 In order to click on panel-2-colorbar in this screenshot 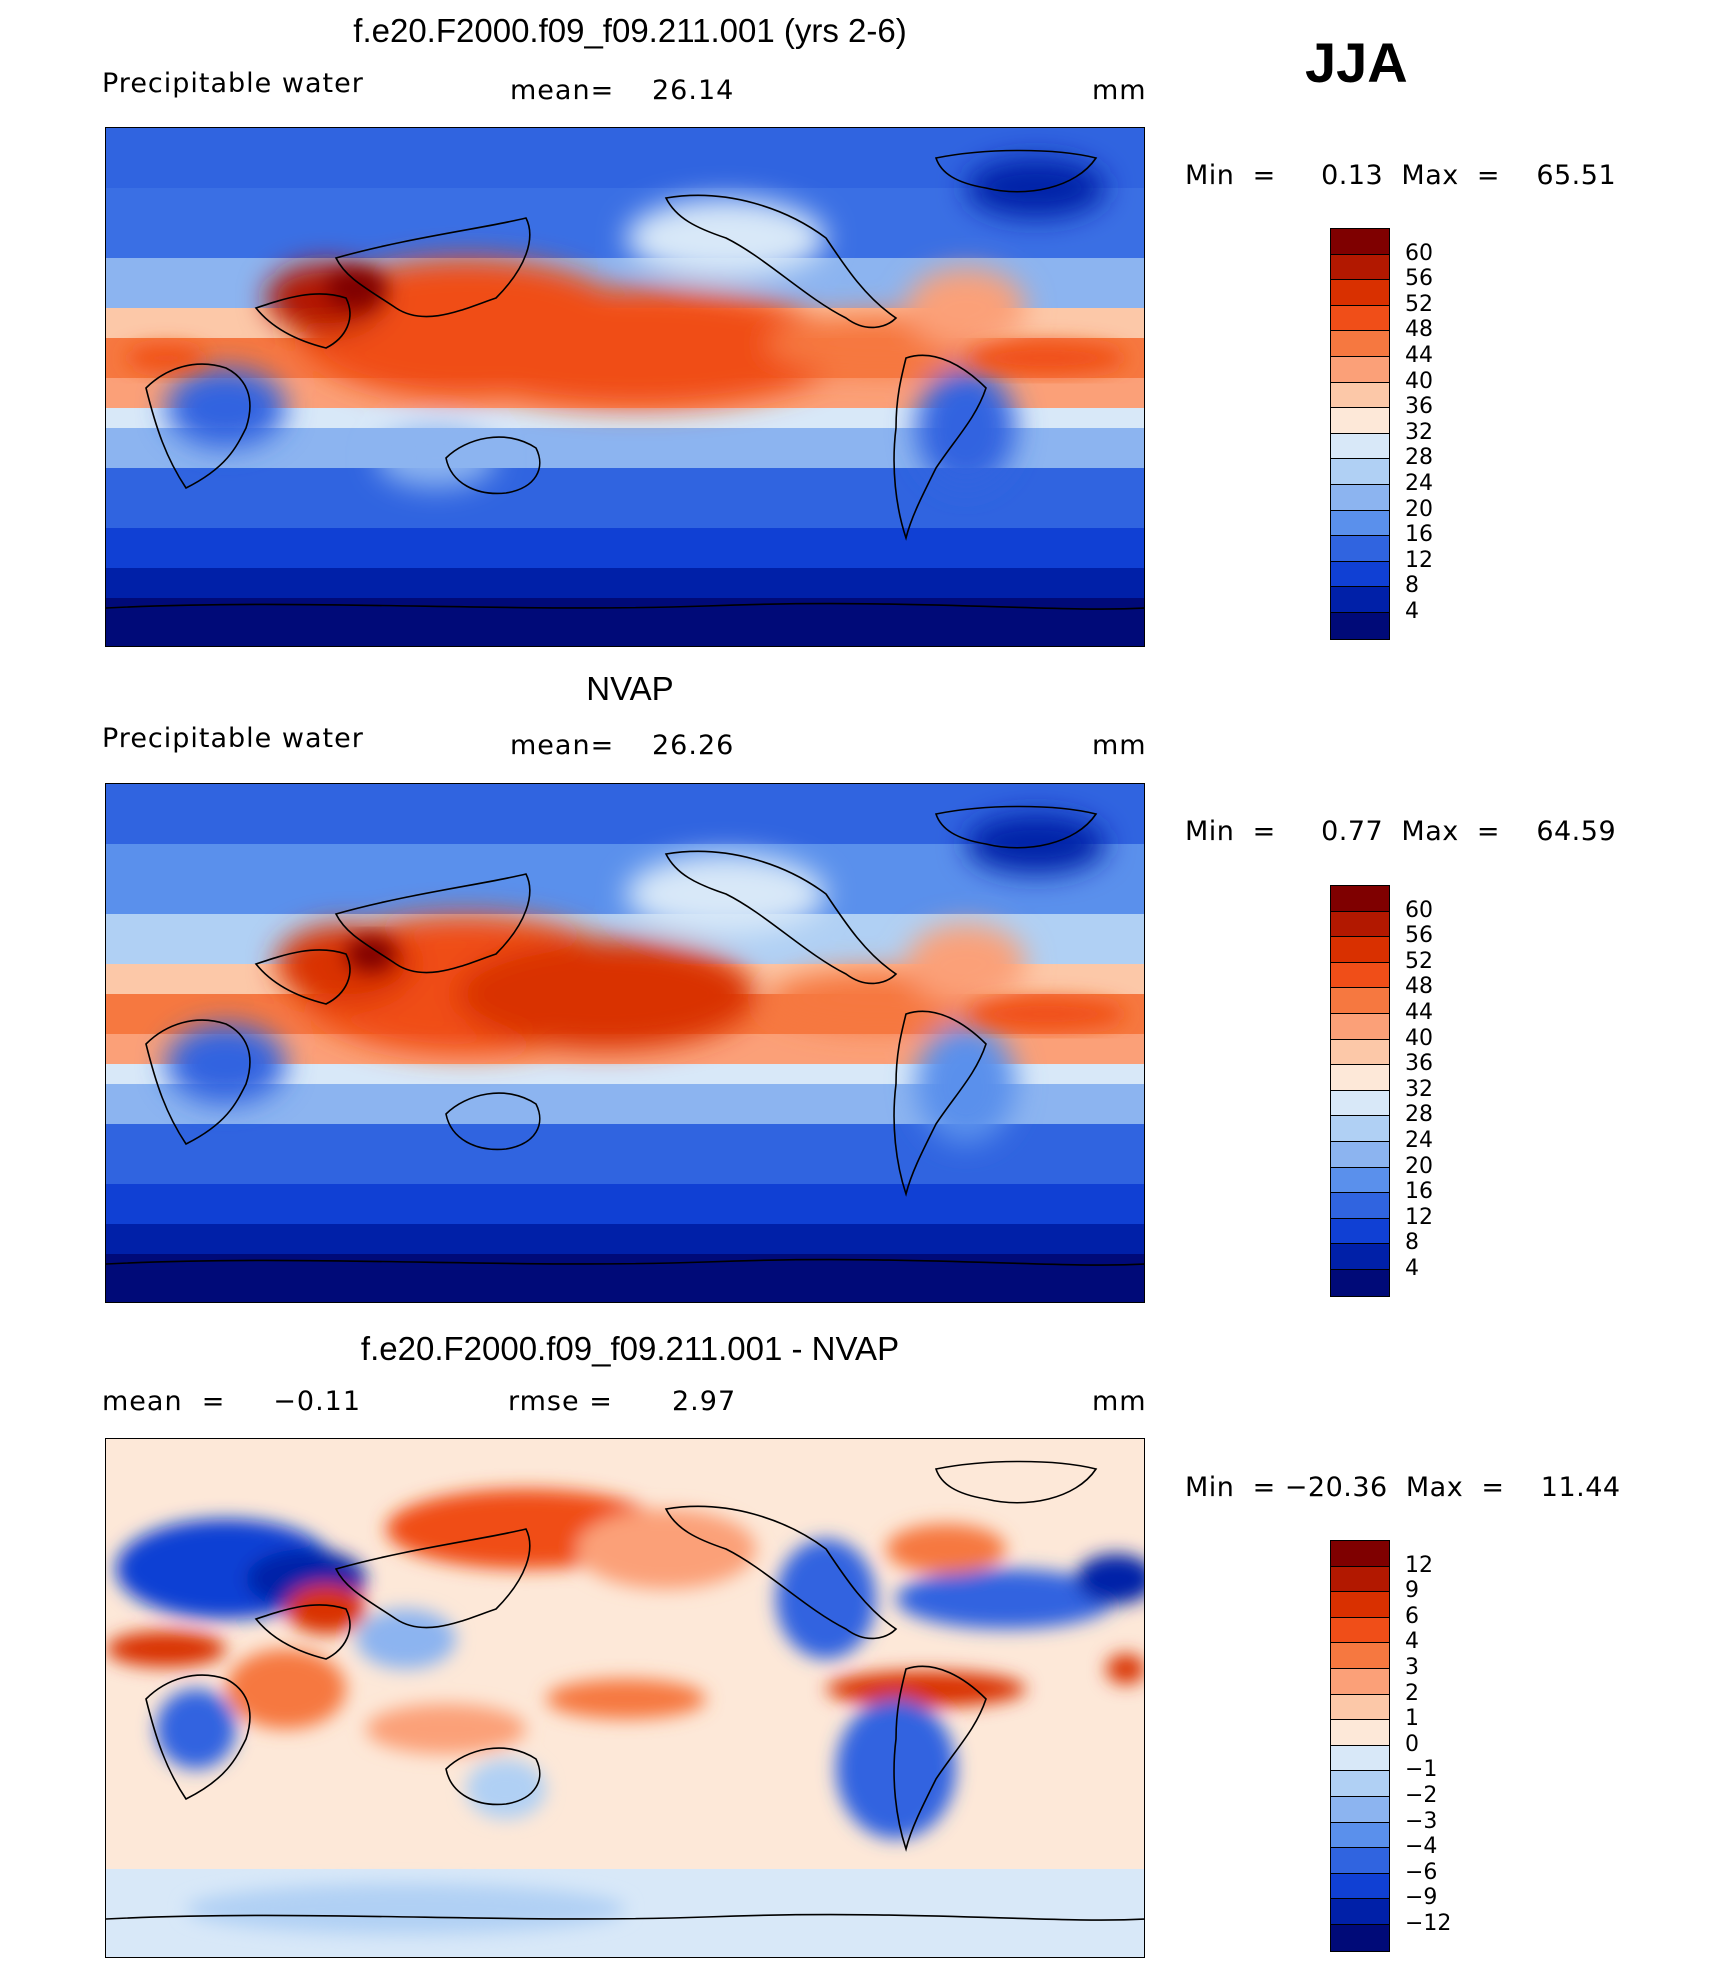, I will do `click(1360, 1091)`.